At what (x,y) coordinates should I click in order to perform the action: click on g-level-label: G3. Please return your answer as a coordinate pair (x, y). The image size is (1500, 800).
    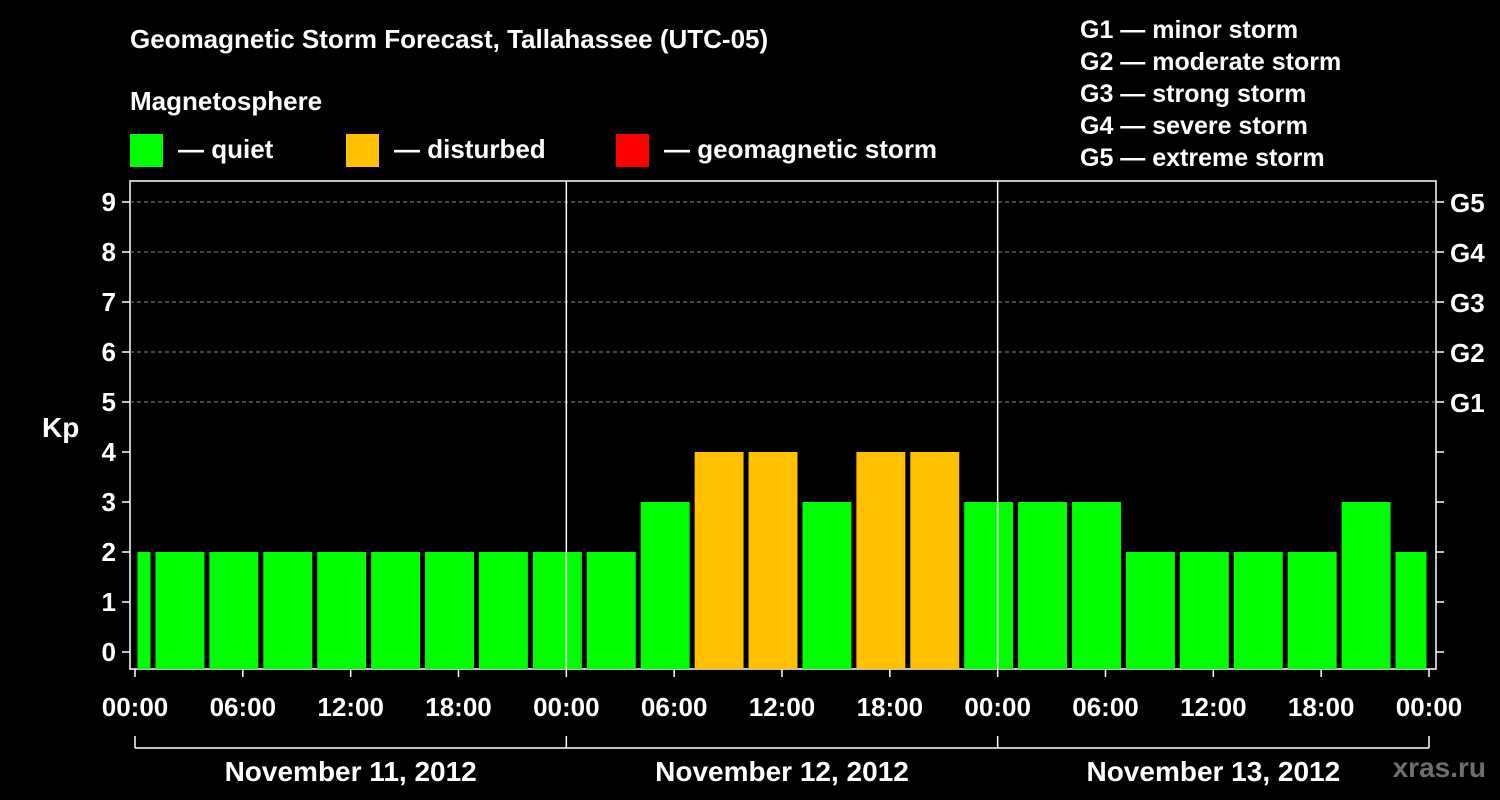
    Looking at the image, I should click on (1467, 303).